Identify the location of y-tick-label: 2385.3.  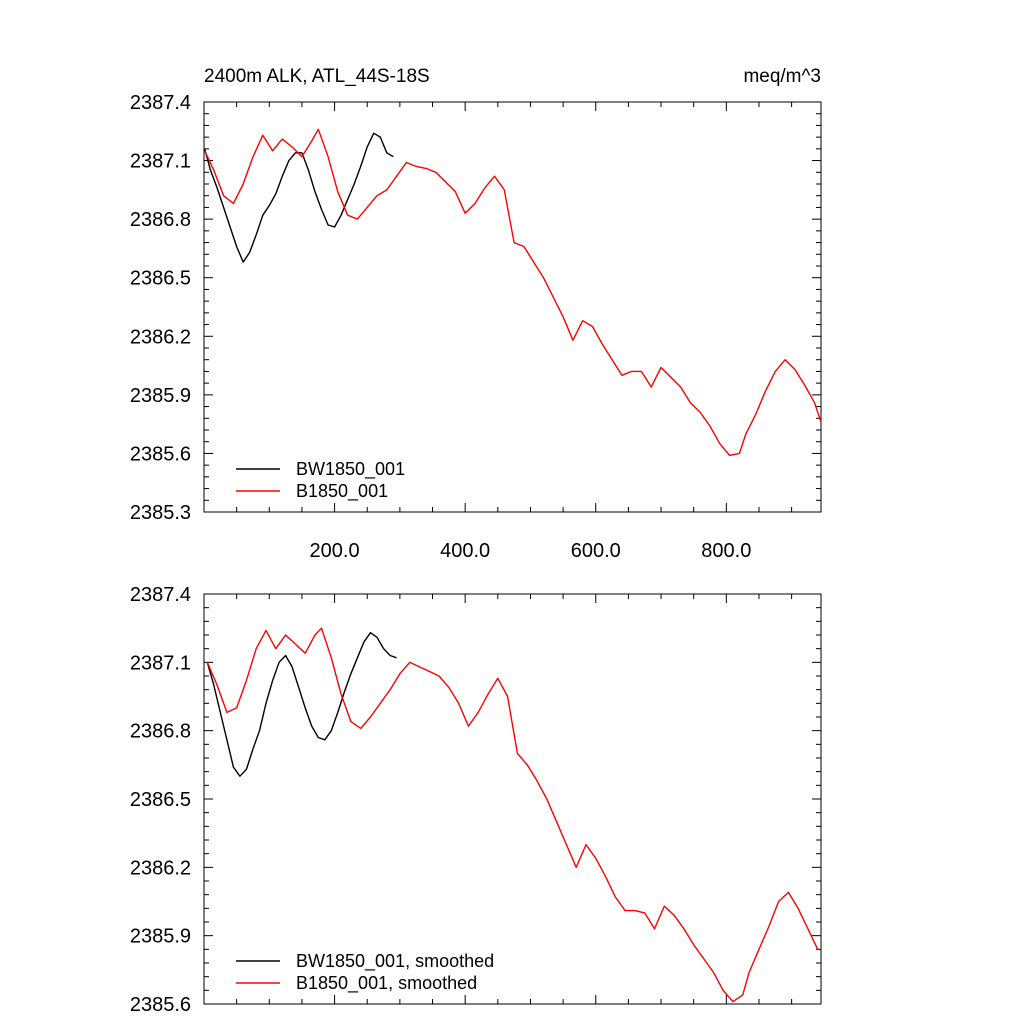
(160, 513).